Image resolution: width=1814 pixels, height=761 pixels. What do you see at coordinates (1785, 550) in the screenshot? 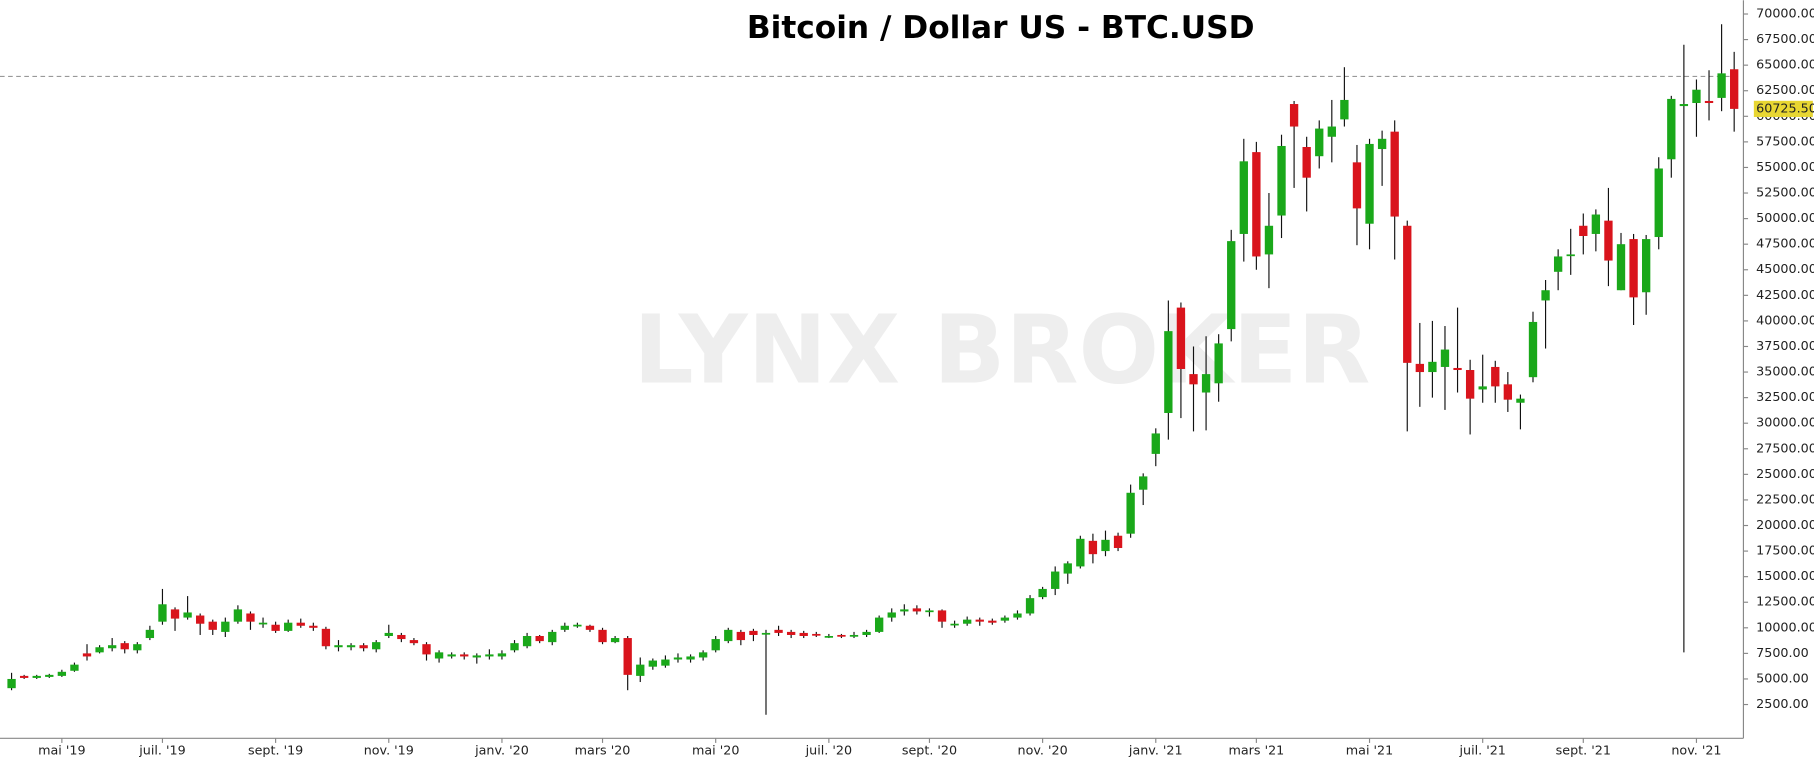
I see `y-tick-label: 17500.00` at bounding box center [1785, 550].